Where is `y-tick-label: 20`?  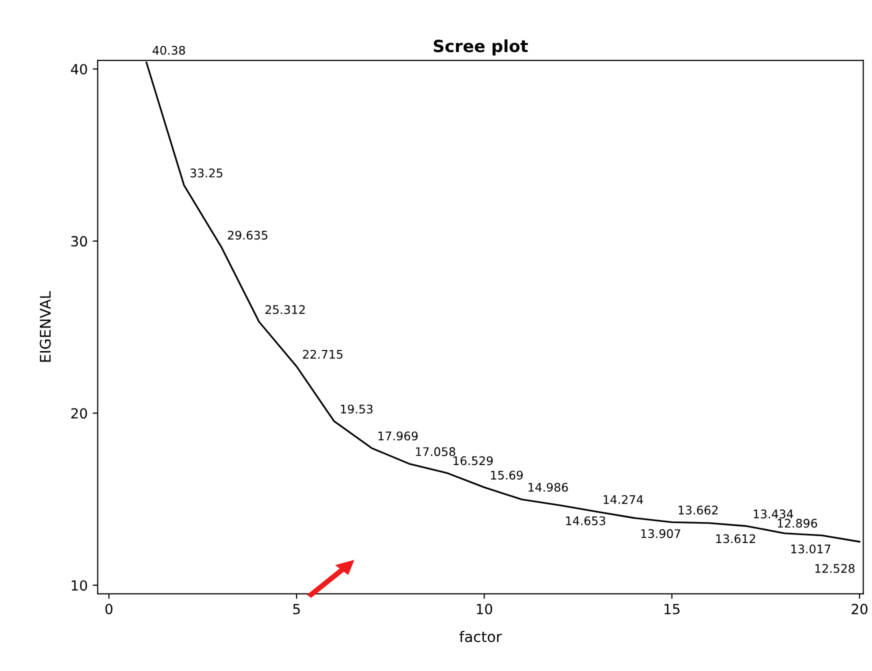 y-tick-label: 20 is located at coordinates (79, 413).